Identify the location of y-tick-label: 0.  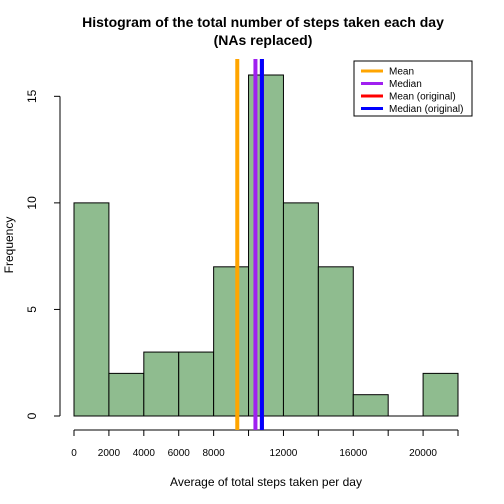
(32, 415).